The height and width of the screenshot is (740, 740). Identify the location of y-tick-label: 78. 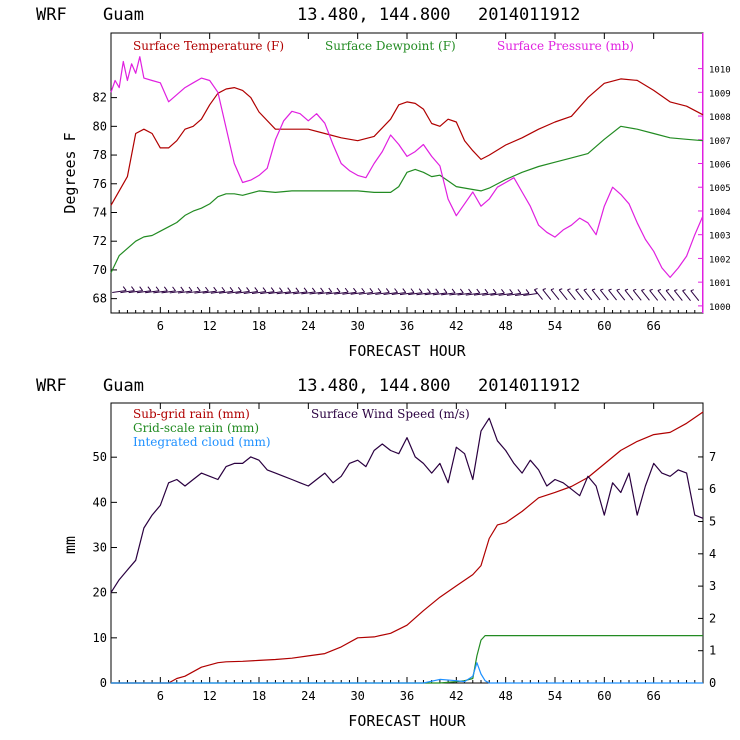
(100, 155).